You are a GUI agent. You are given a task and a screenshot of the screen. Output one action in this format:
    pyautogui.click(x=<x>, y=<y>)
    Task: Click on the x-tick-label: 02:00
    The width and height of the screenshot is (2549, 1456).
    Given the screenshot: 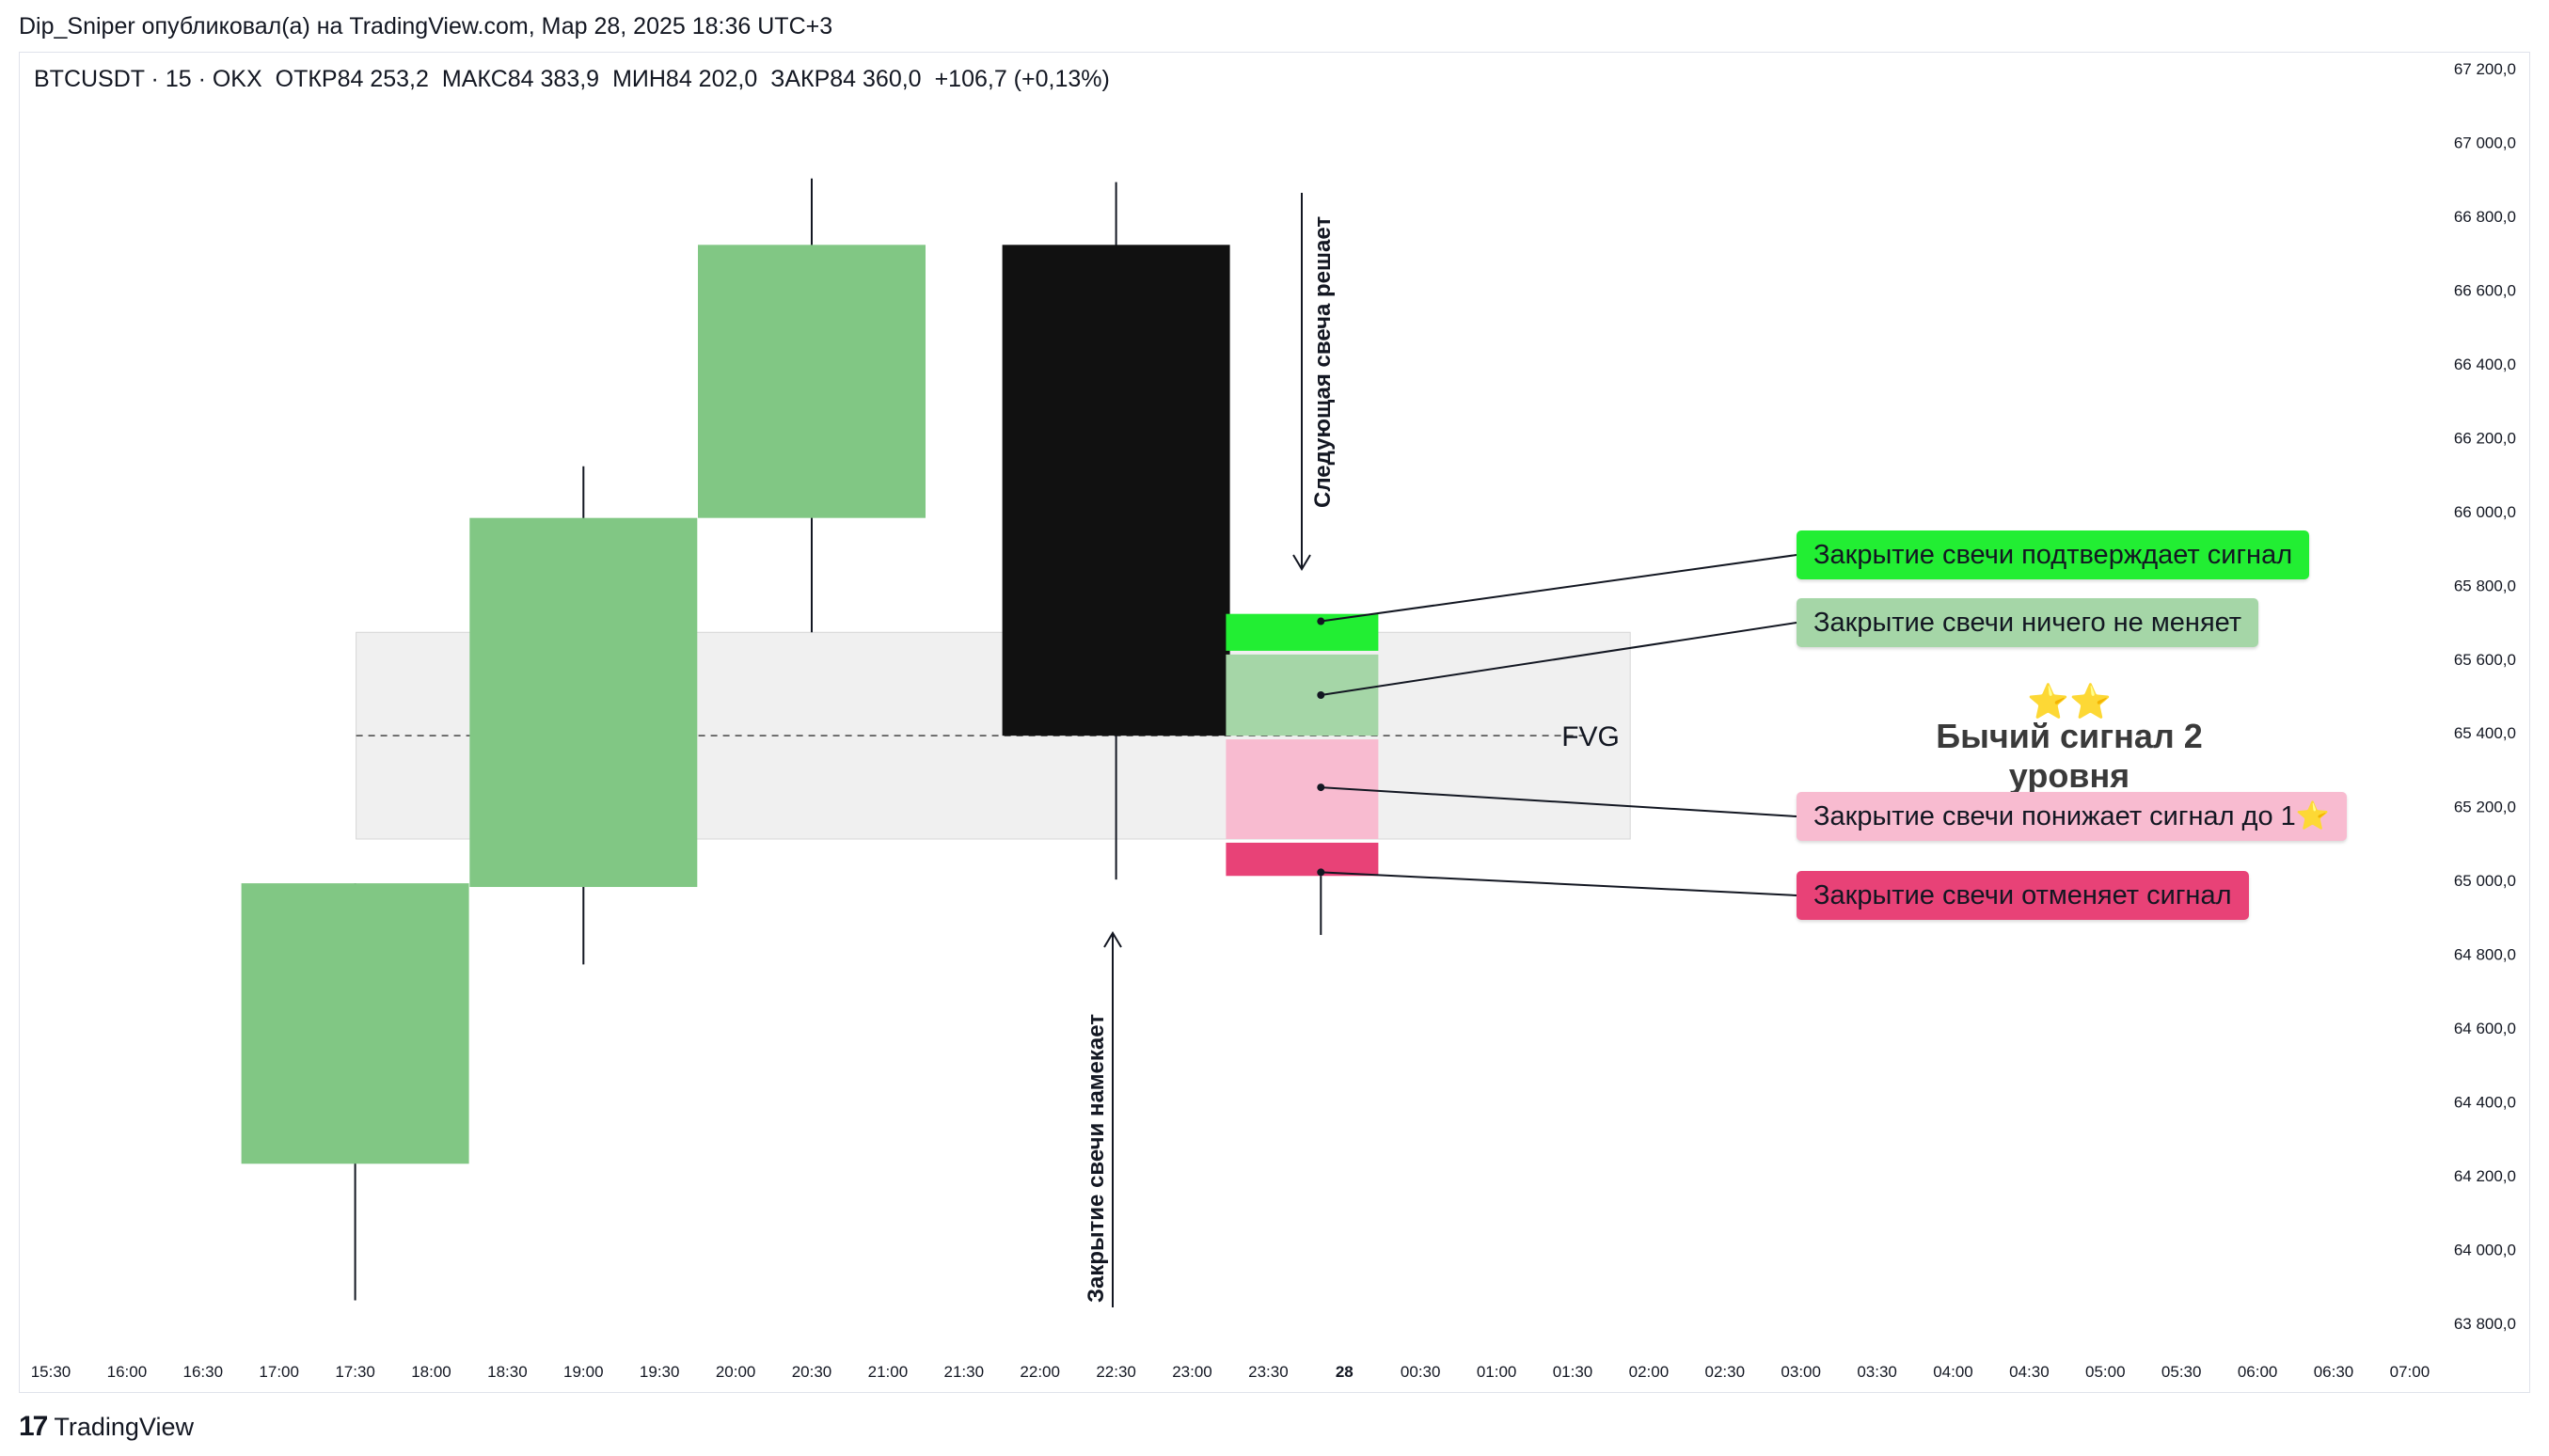 What is the action you would take?
    pyautogui.click(x=1649, y=1372)
    